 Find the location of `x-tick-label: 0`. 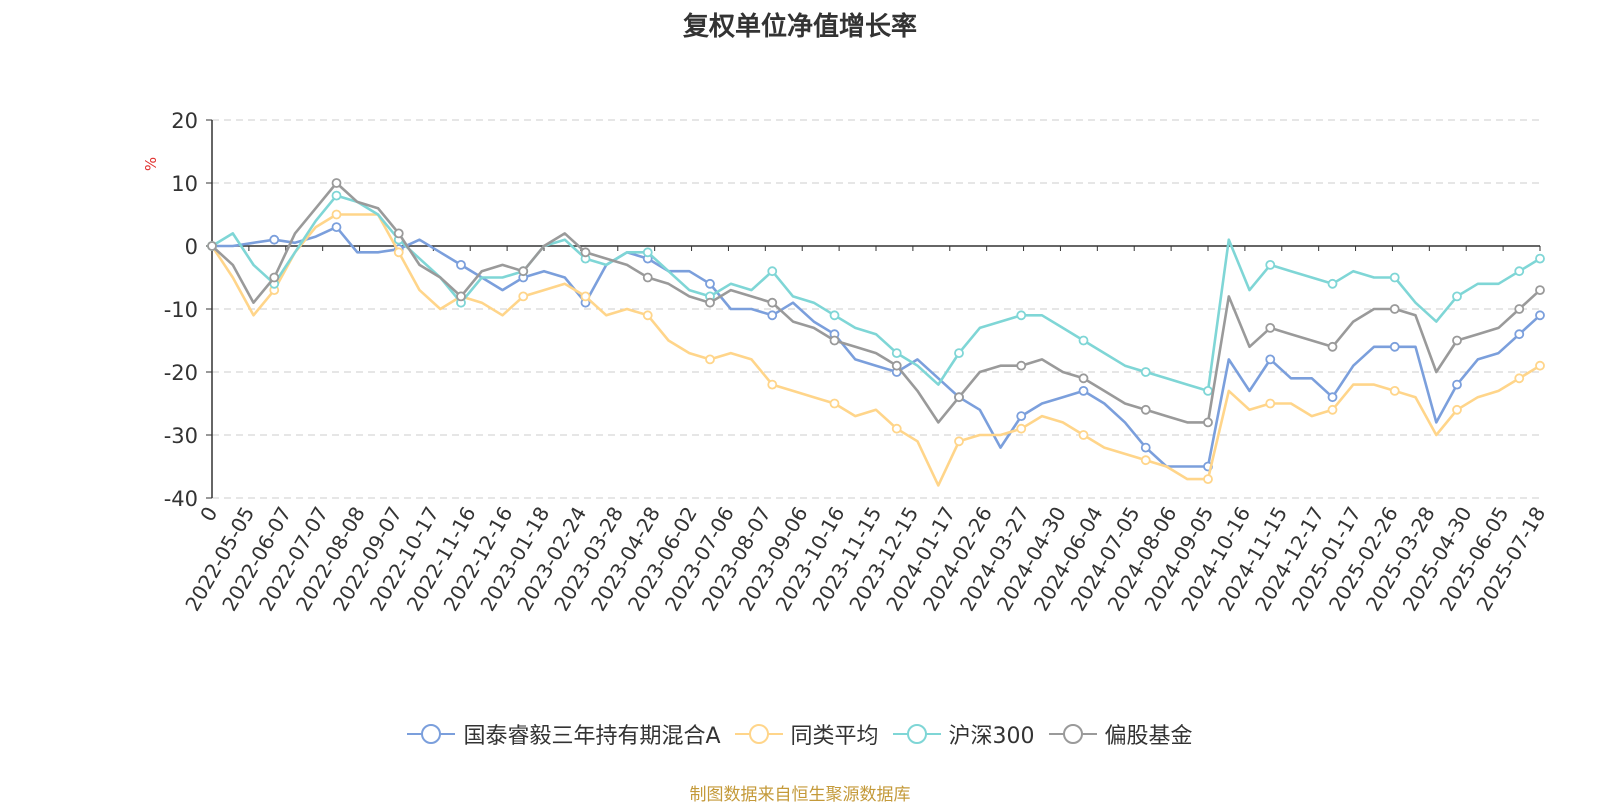

x-tick-label: 0 is located at coordinates (208, 514).